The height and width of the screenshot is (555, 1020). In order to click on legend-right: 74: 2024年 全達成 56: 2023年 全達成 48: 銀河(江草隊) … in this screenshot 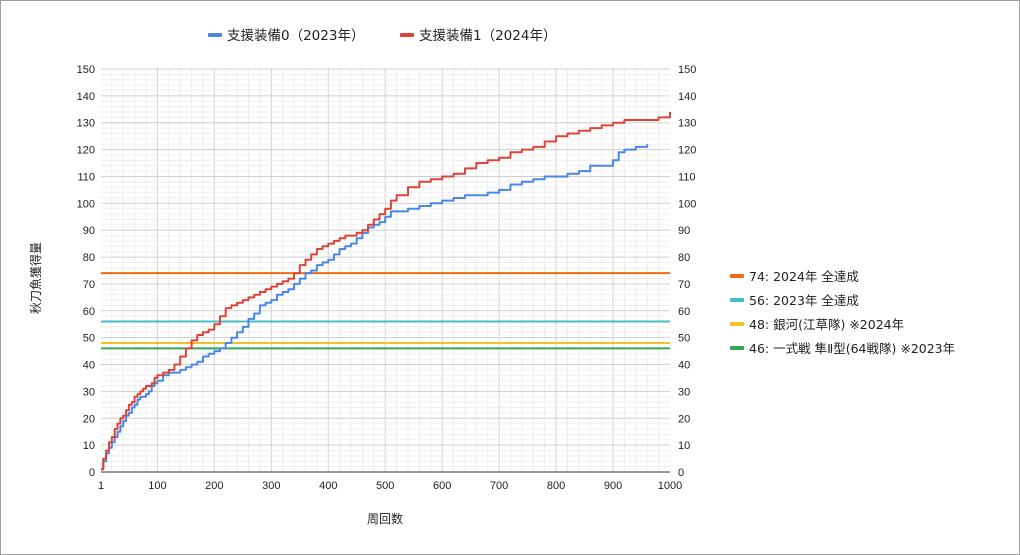, I will do `click(842, 312)`.